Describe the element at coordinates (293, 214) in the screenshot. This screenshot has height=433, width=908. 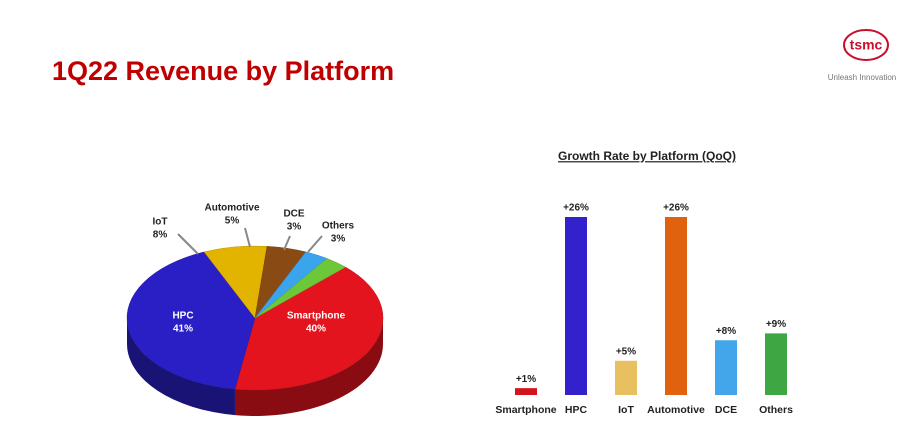
I see `pie-label: DCE` at that location.